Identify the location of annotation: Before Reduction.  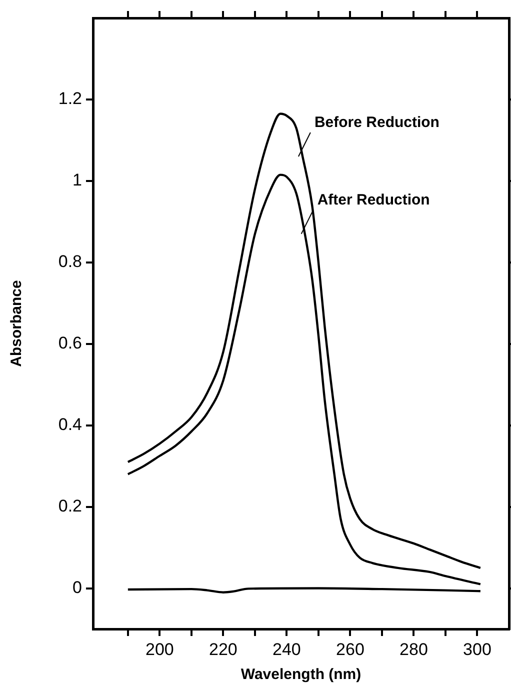
(377, 123).